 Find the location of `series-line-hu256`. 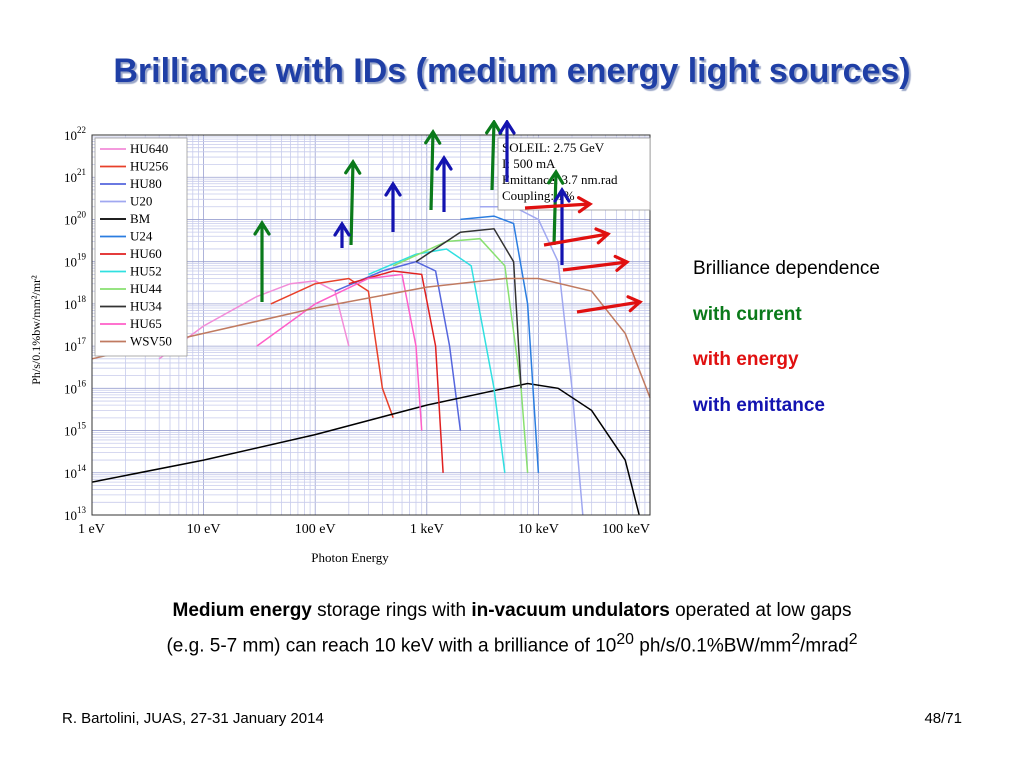

series-line-hu256 is located at coordinates (332, 348).